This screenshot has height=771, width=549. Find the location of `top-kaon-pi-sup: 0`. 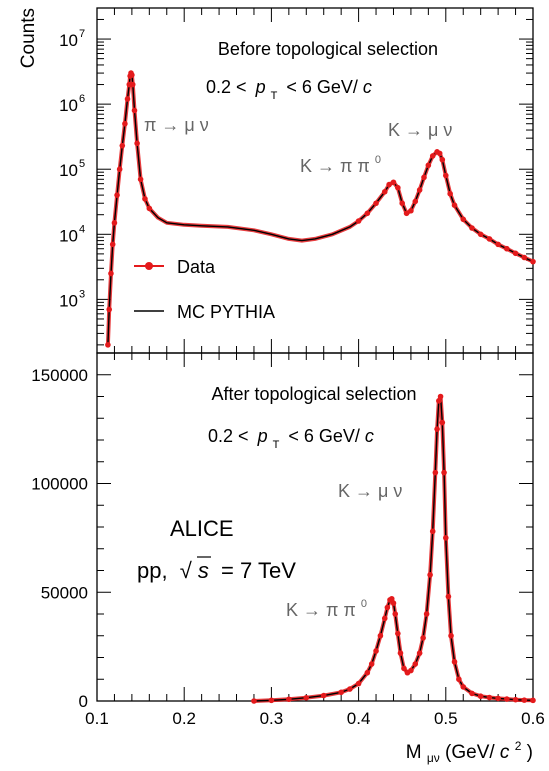

top-kaon-pi-sup: 0 is located at coordinates (378, 160).